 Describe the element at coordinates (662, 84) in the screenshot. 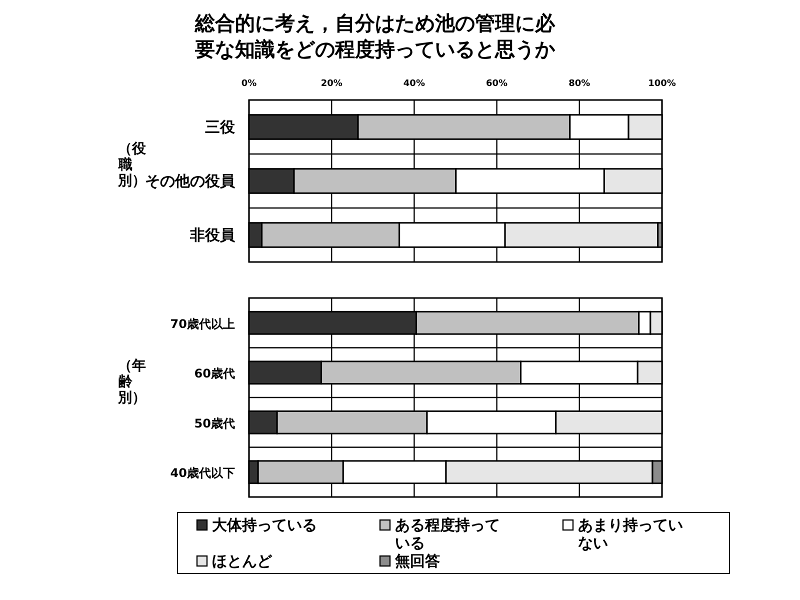

I see `x-tick-label: 100%` at that location.